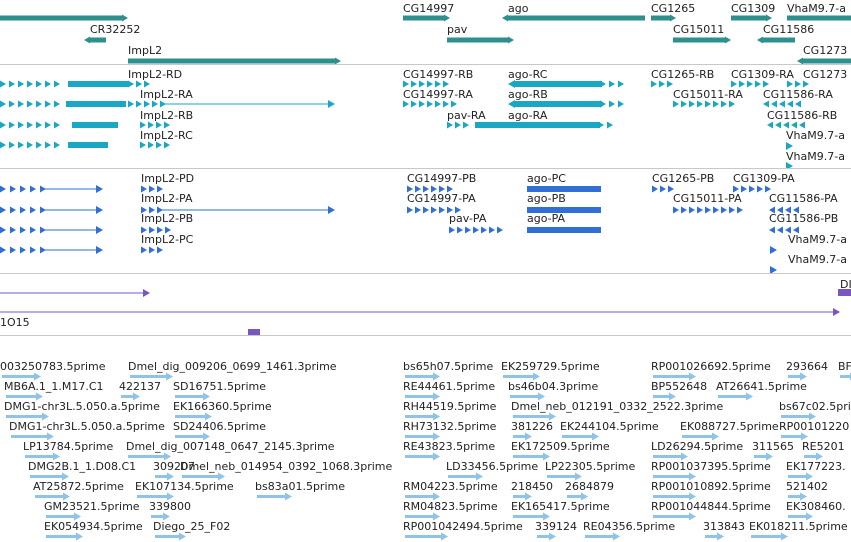 Image resolution: width=851 pixels, height=542 pixels. Describe the element at coordinates (836, 312) in the screenshot. I see `bac-end-arrow` at that location.